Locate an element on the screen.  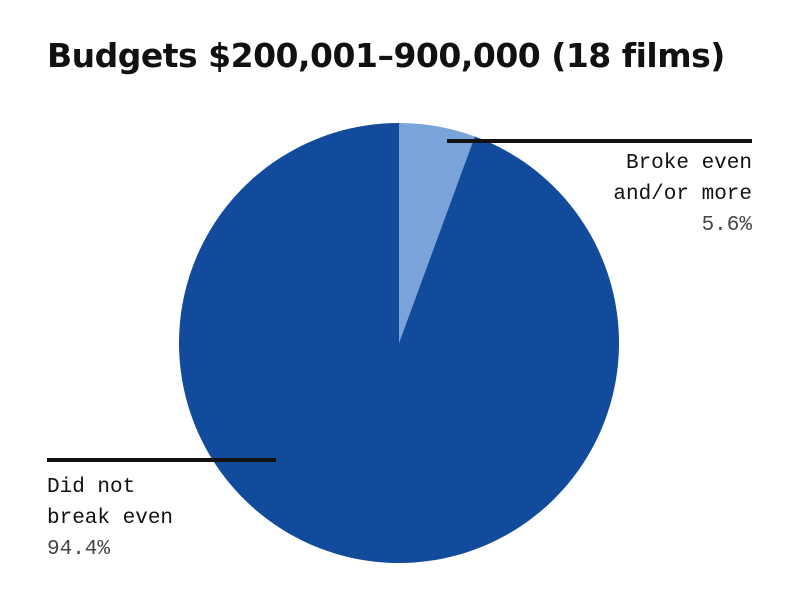
pie-slice is located at coordinates (437, 233).